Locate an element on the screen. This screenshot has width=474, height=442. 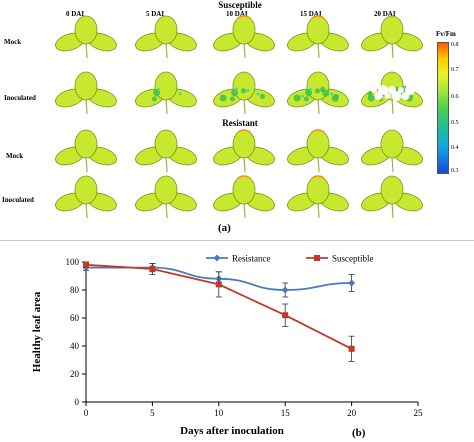
panel-divider is located at coordinates (237, 240).